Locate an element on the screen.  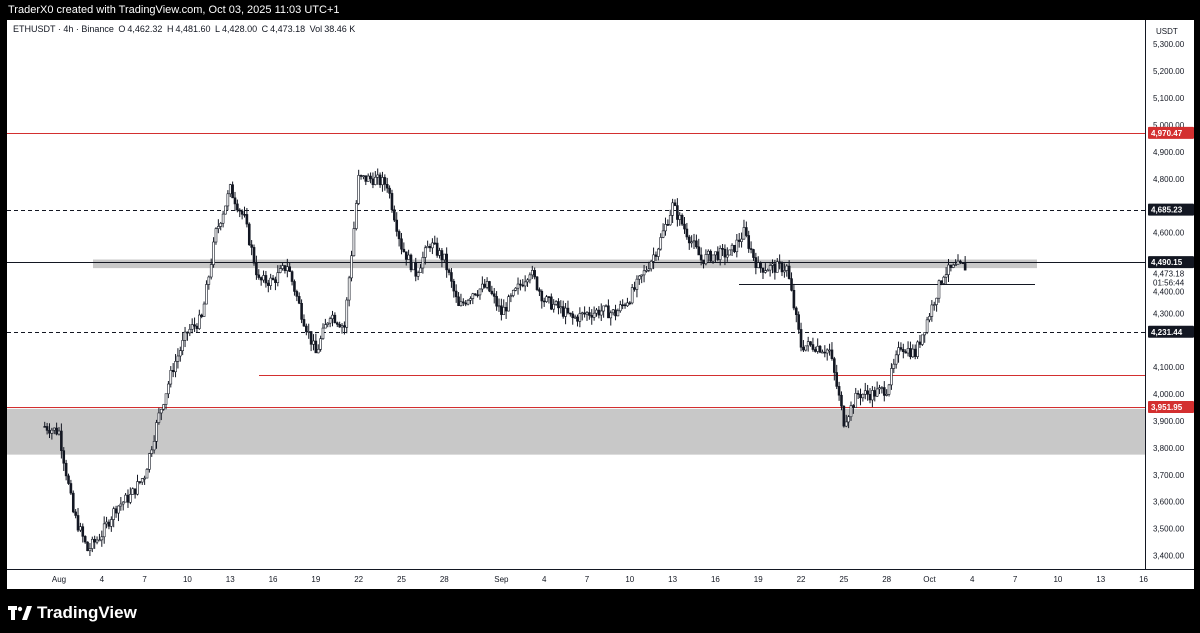
countdown-label: 01:56:44 is located at coordinates (1169, 283).